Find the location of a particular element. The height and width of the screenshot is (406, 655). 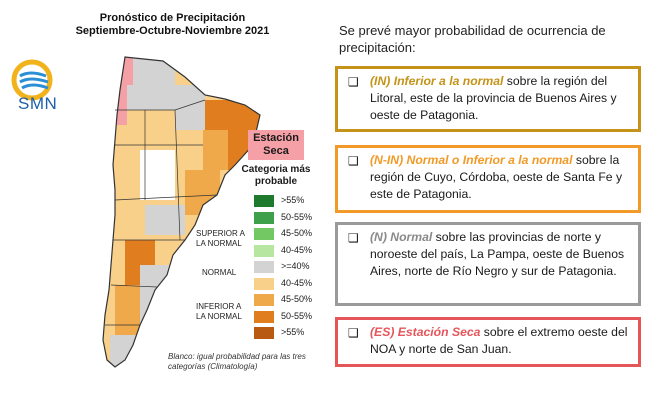

logo-text: SMN is located at coordinates (38, 103).